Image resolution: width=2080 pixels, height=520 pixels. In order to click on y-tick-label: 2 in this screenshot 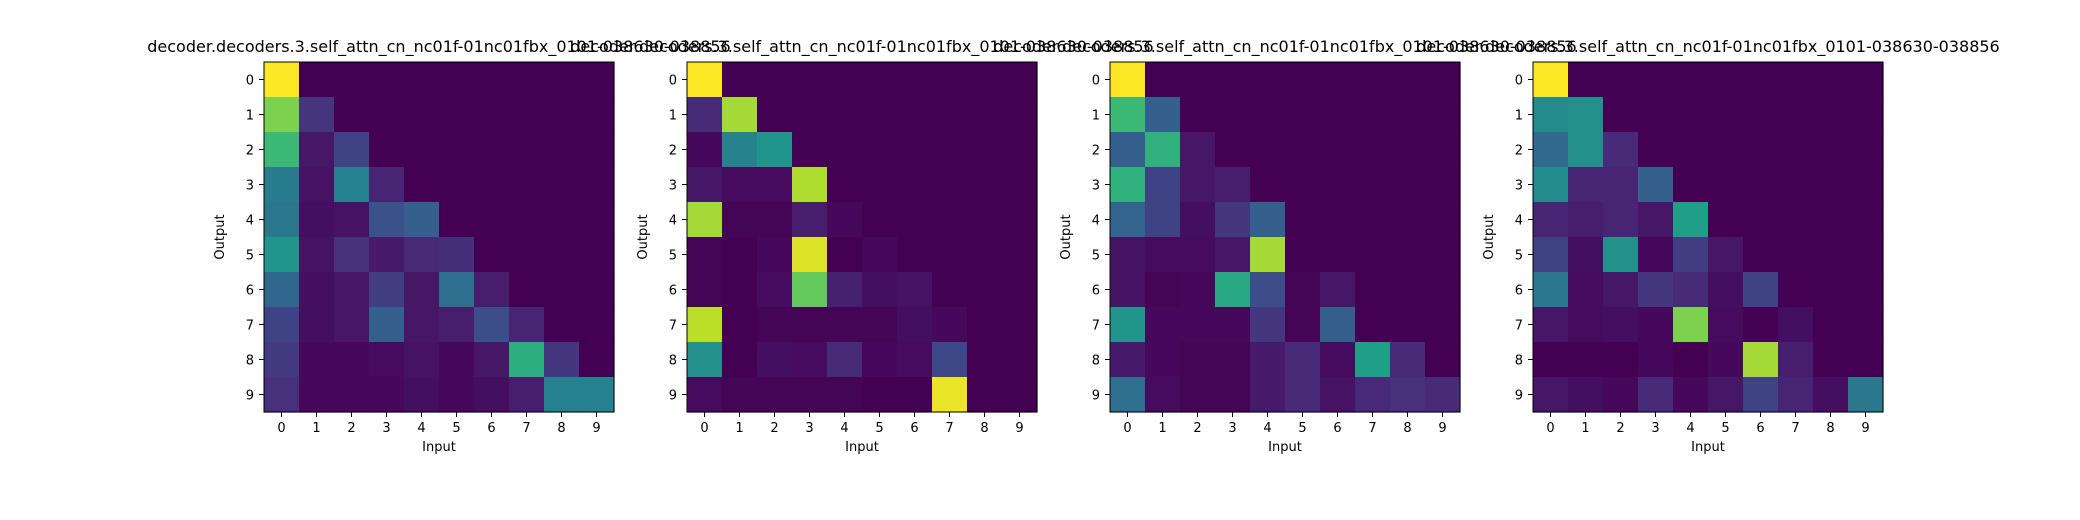, I will do `click(1519, 151)`.